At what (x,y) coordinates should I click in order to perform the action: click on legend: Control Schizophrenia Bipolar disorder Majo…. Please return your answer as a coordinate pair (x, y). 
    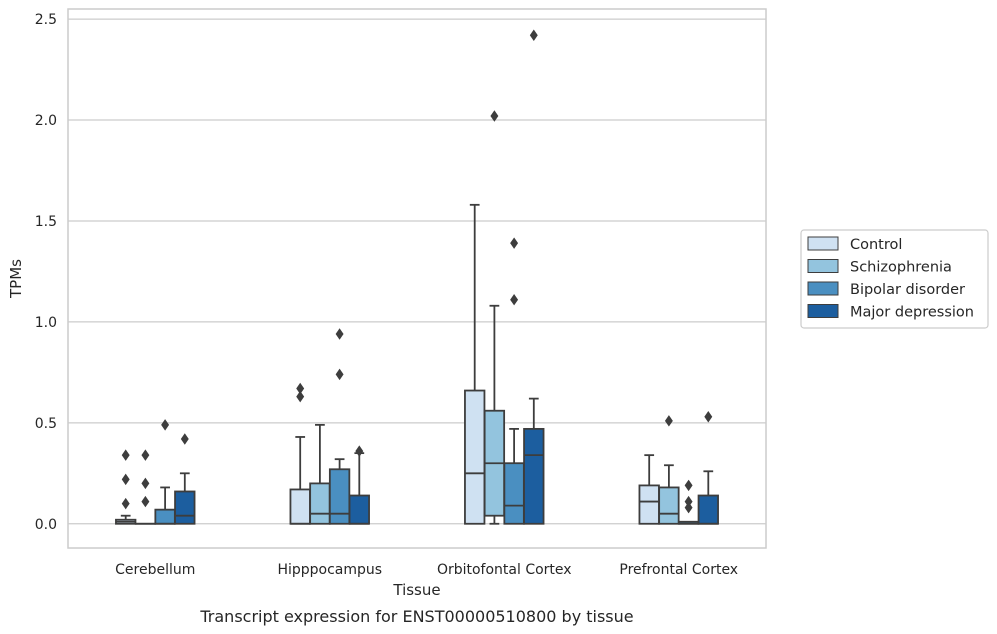
    Looking at the image, I should click on (894, 279).